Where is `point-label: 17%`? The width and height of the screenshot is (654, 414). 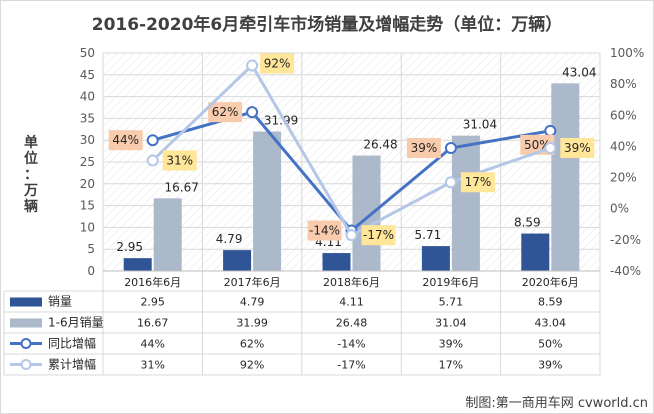
point-label: 17% is located at coordinates (478, 182).